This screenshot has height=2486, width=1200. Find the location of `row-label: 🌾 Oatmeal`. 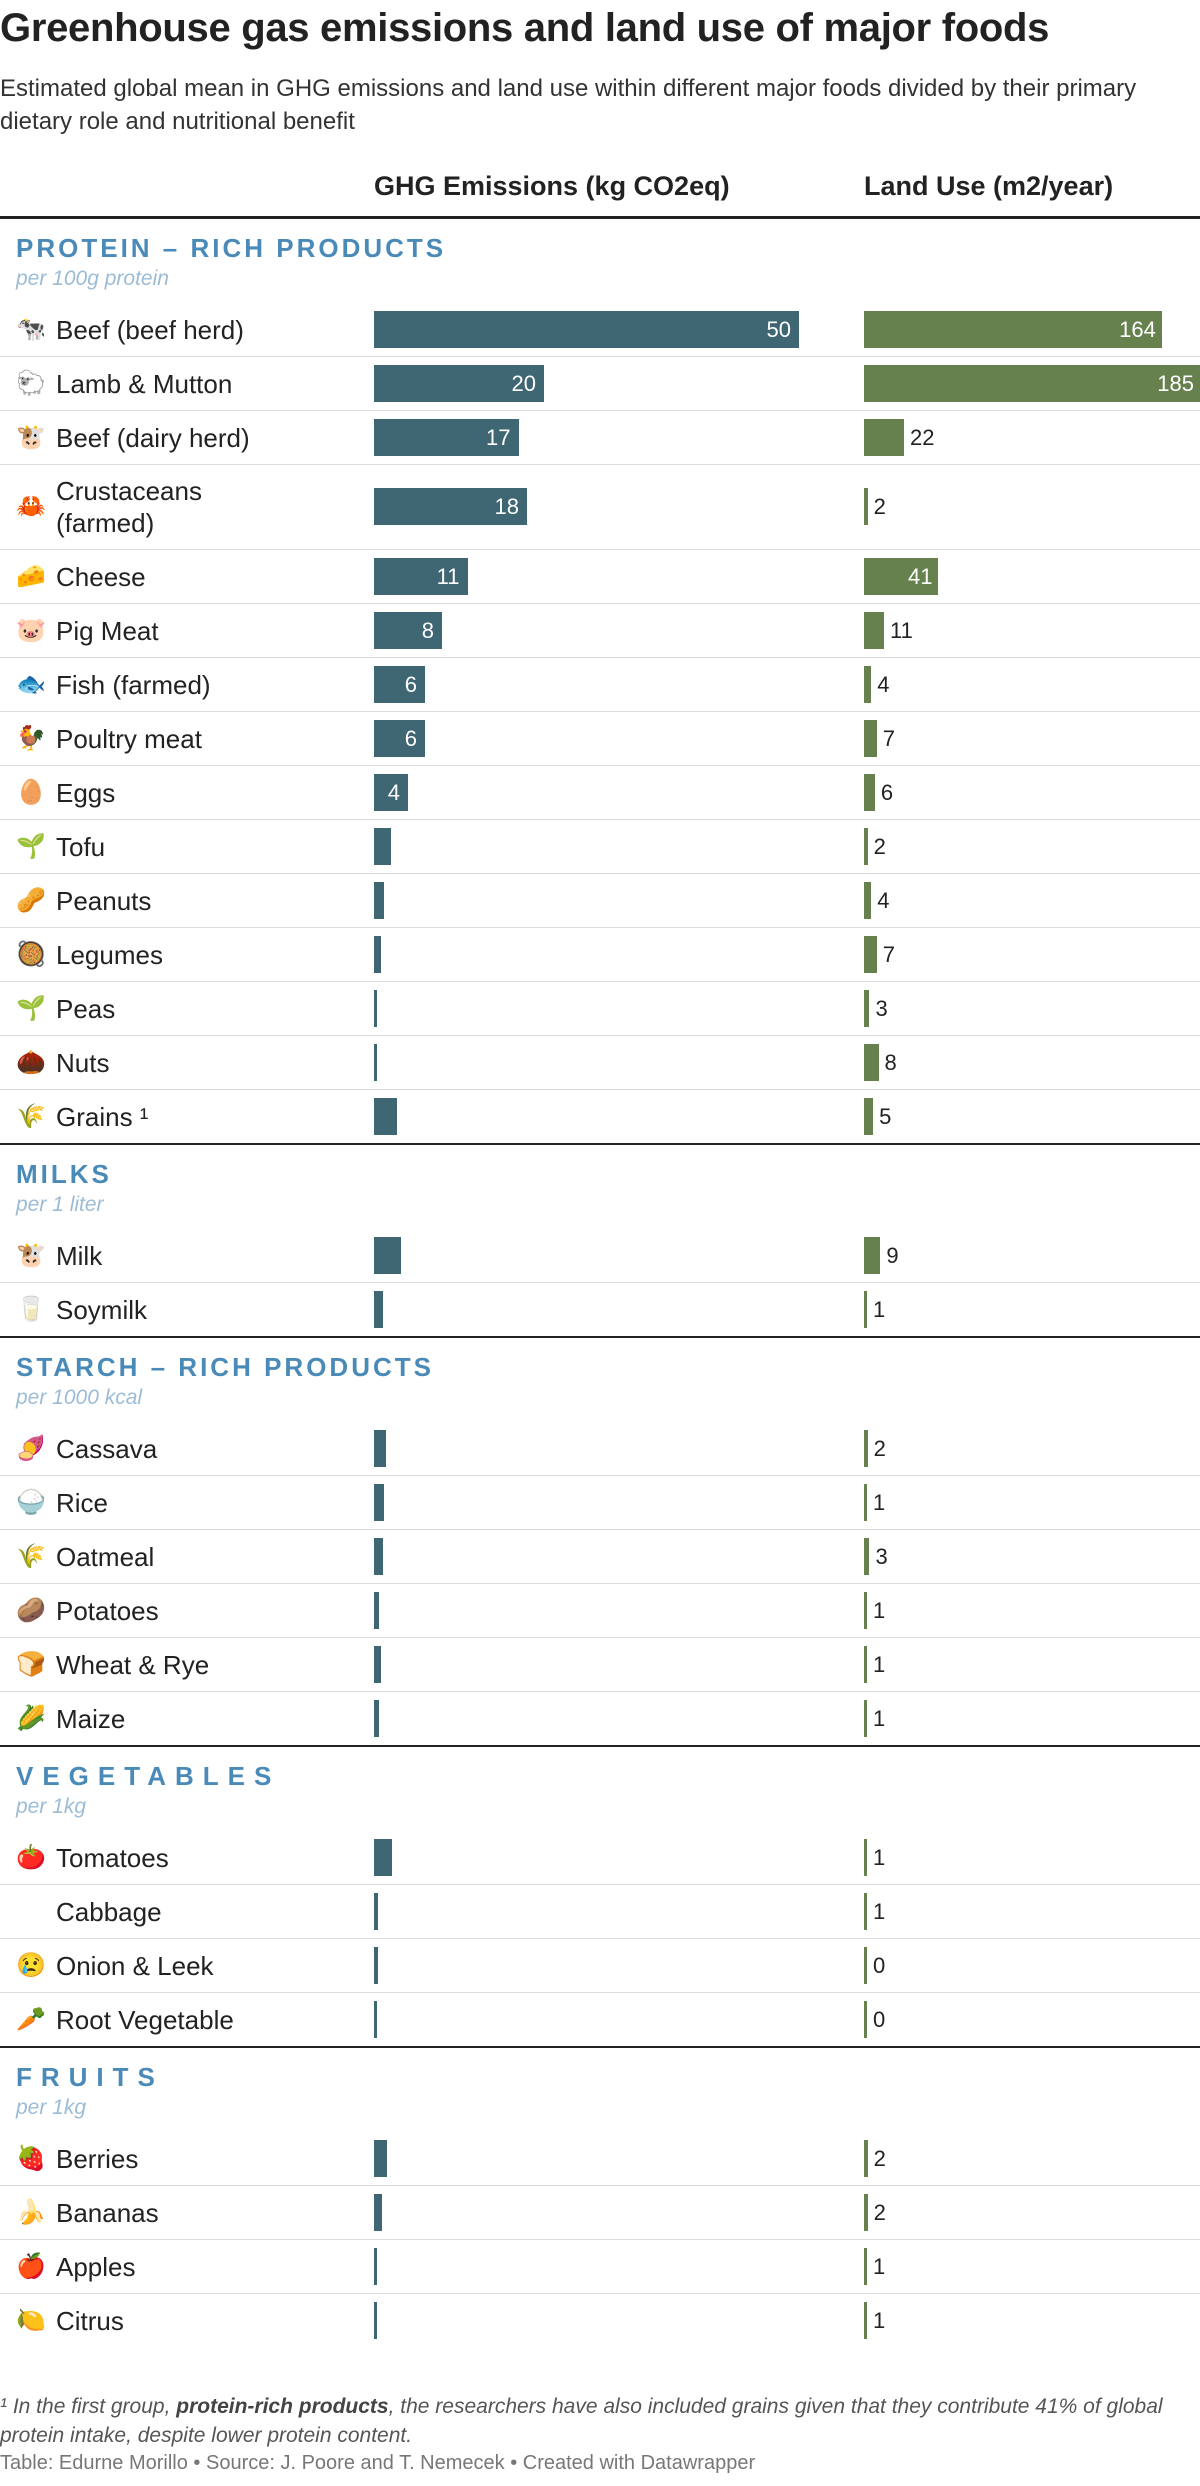

row-label: 🌾 Oatmeal is located at coordinates (186, 1556).